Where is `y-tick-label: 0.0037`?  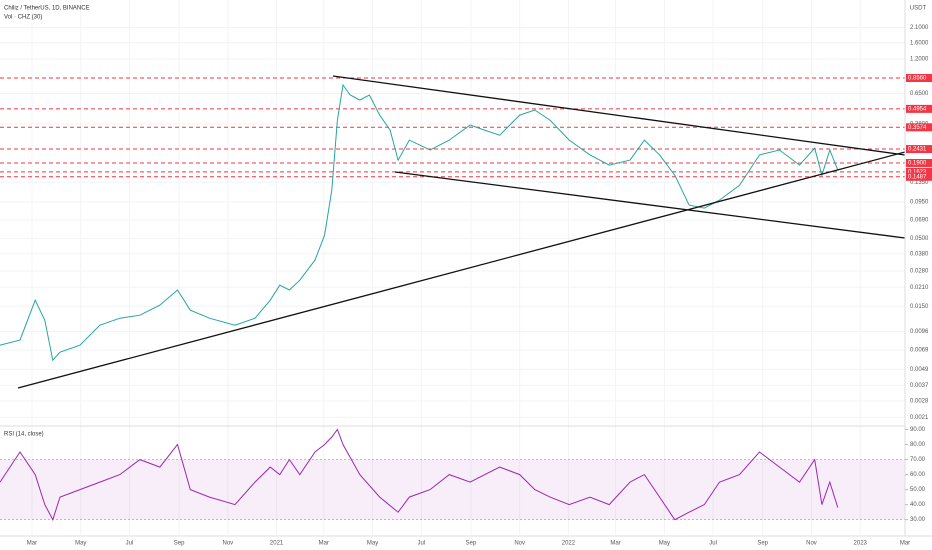 y-tick-label: 0.0037 is located at coordinates (919, 386).